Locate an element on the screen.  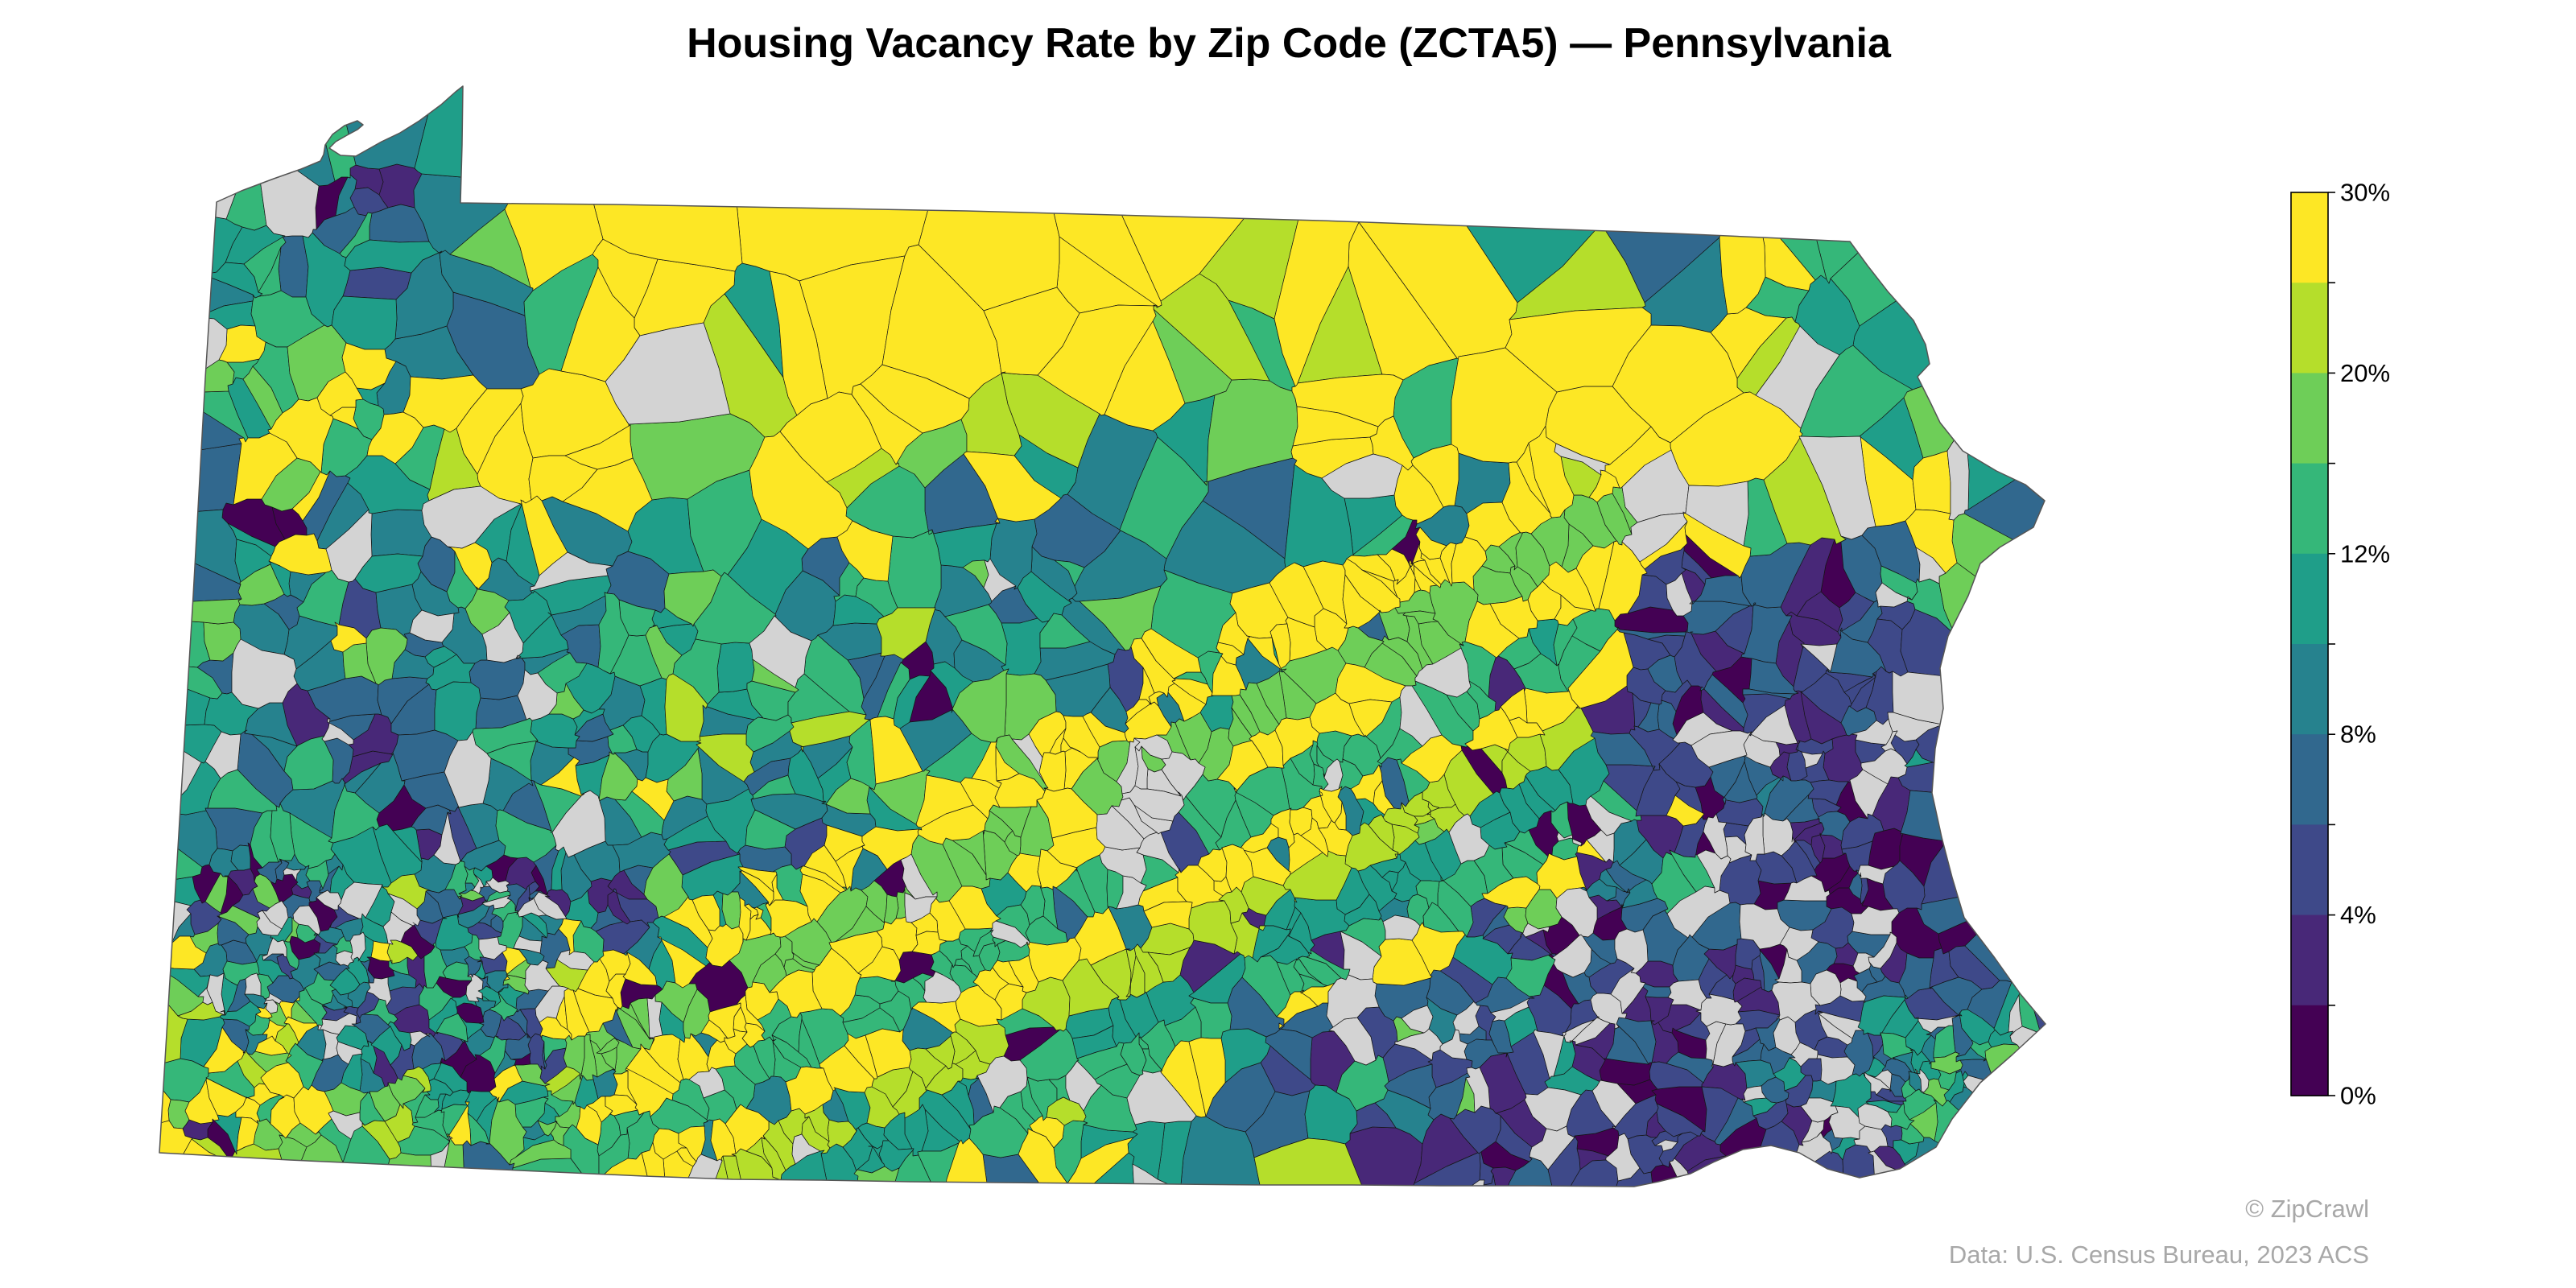
svg-text:Data: U.S. Census Bureau, 2023: Data: U.S. Census Bureau, 2023 ACS is located at coordinates (2159, 1255).